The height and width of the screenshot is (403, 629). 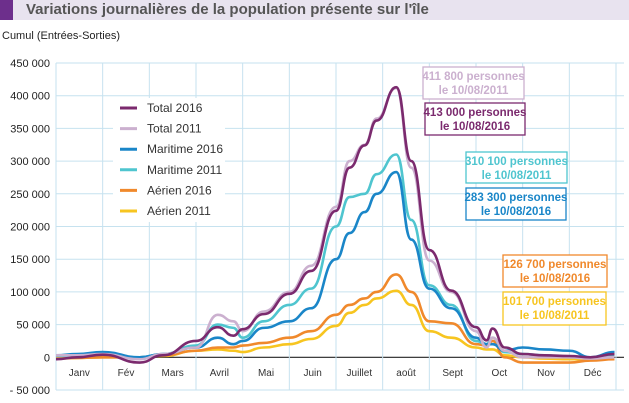 What do you see at coordinates (500, 373) in the screenshot?
I see `x-tick-label: Oct` at bounding box center [500, 373].